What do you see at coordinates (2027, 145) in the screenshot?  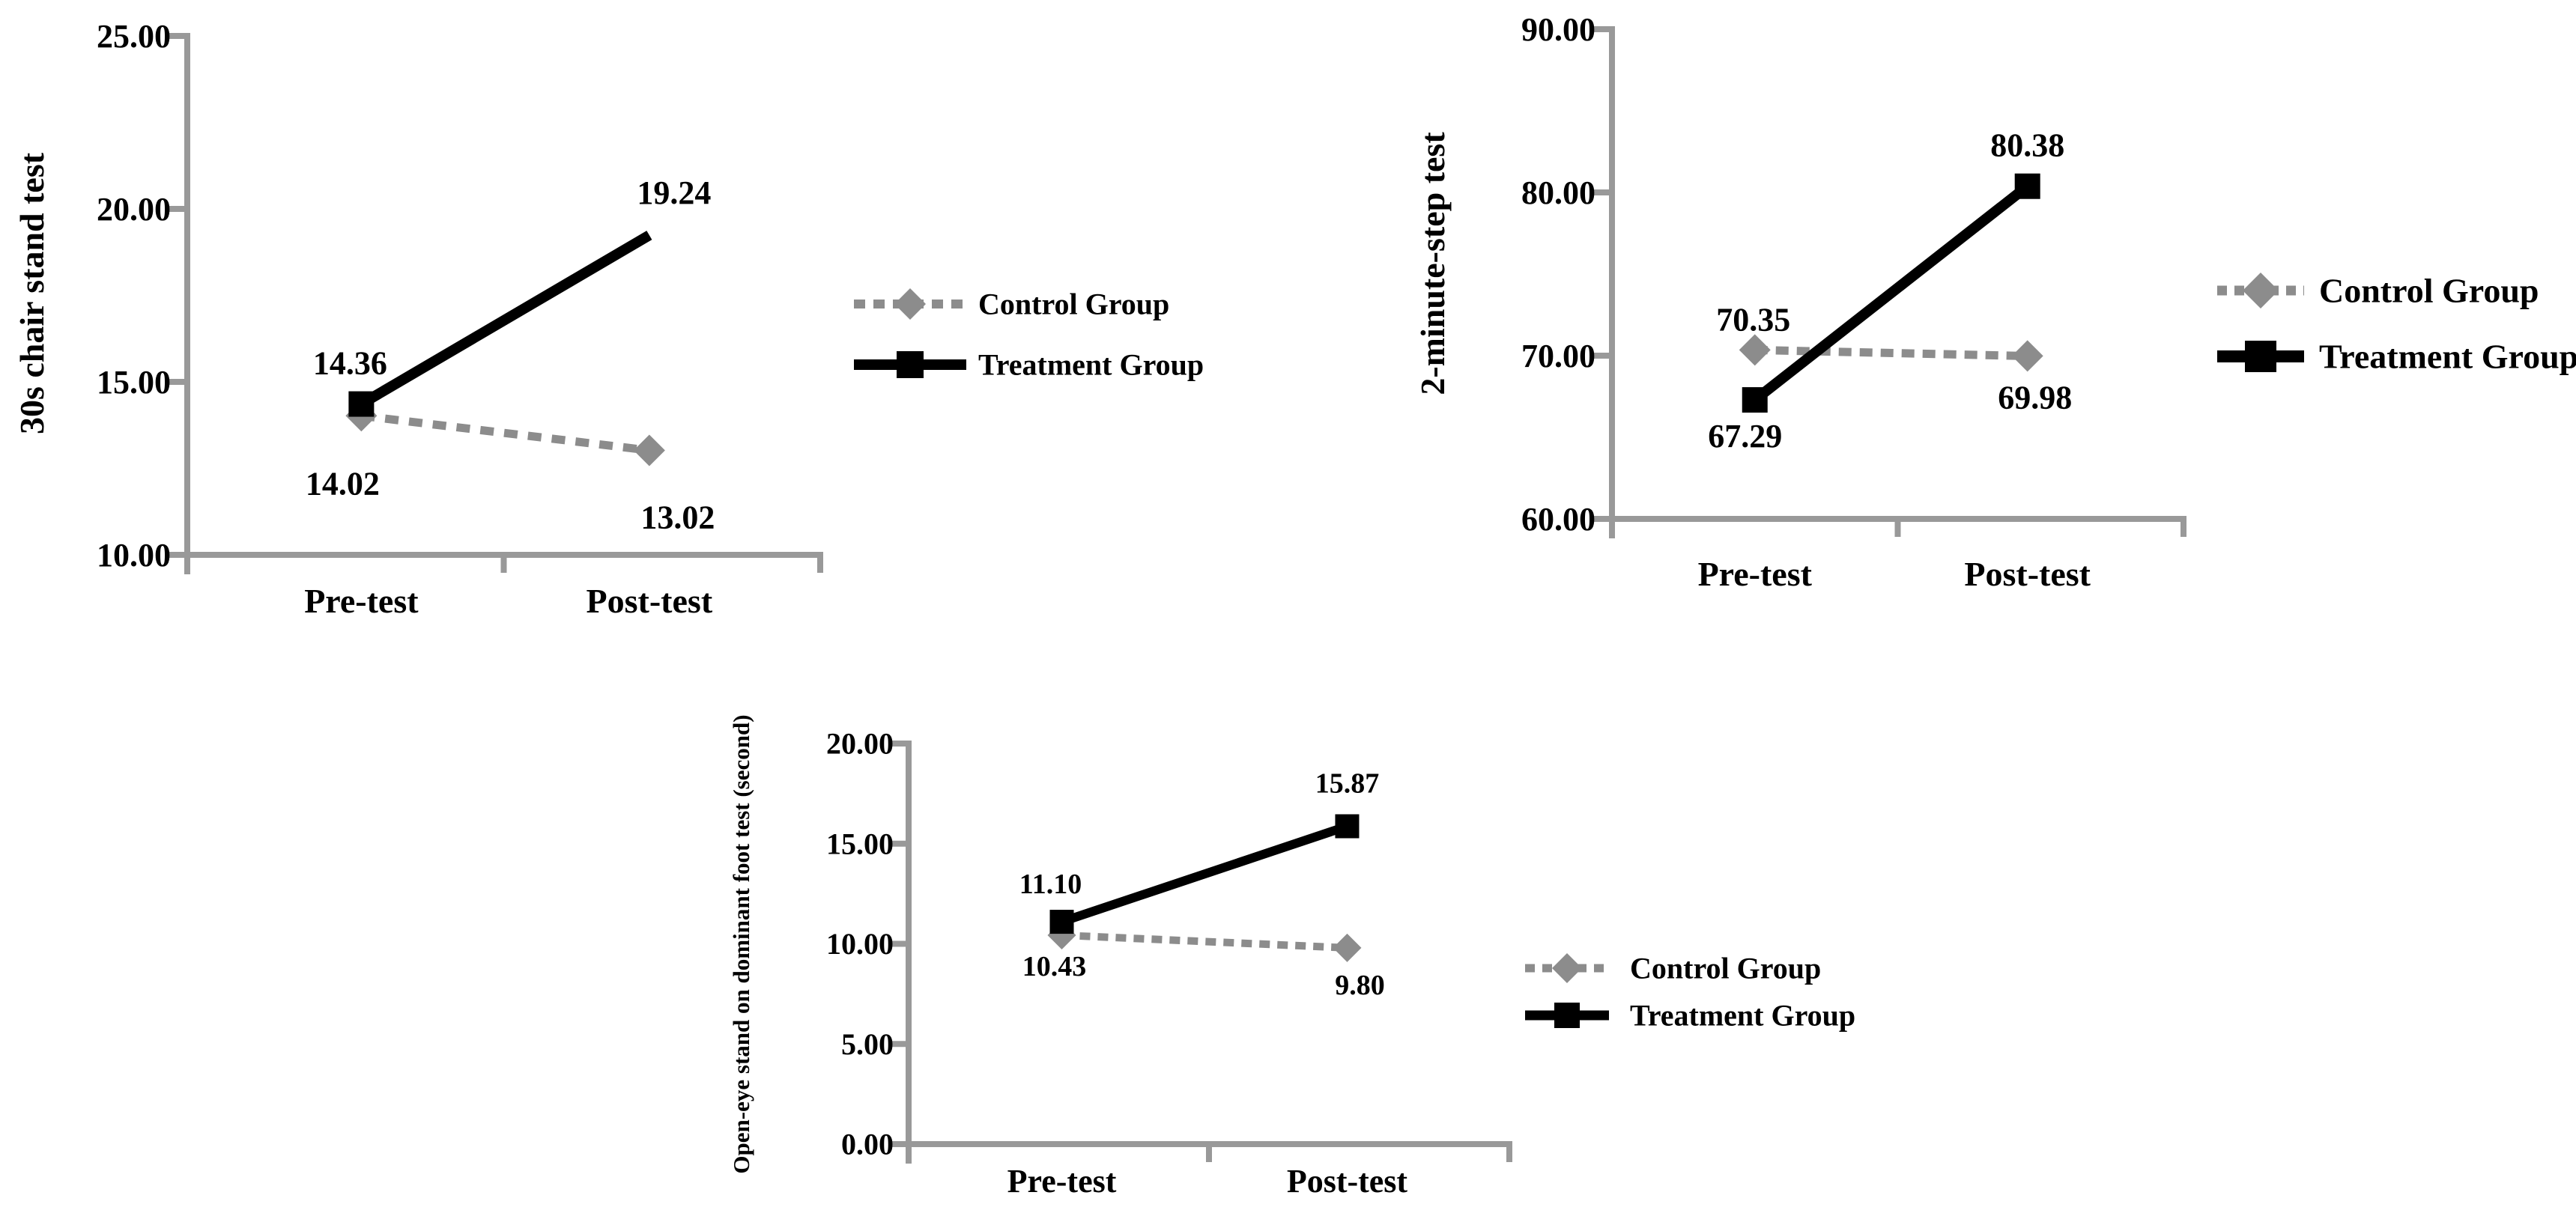 I see `data-label: 80.38` at bounding box center [2027, 145].